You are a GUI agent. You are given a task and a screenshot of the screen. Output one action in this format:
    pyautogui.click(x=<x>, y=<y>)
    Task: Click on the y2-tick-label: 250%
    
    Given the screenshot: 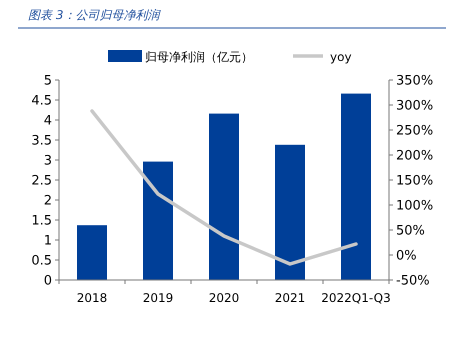 What is the action you would take?
    pyautogui.click(x=415, y=131)
    